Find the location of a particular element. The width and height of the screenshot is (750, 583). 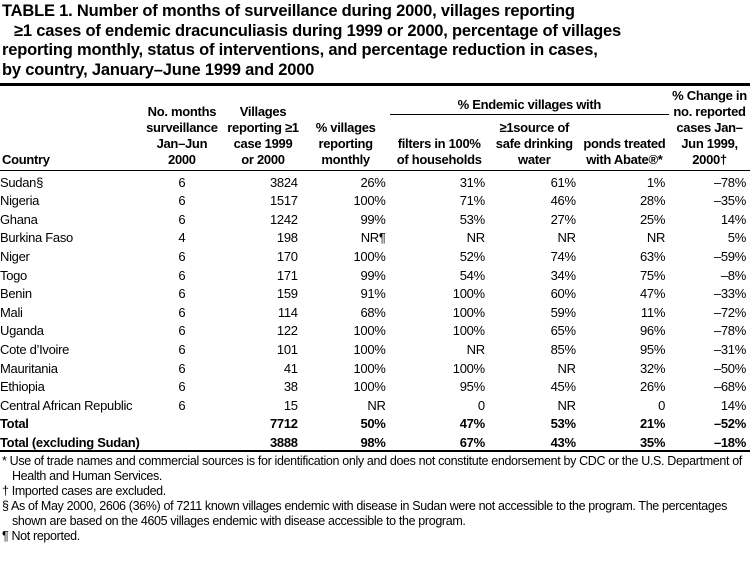

value-cell: 74% is located at coordinates (563, 256).